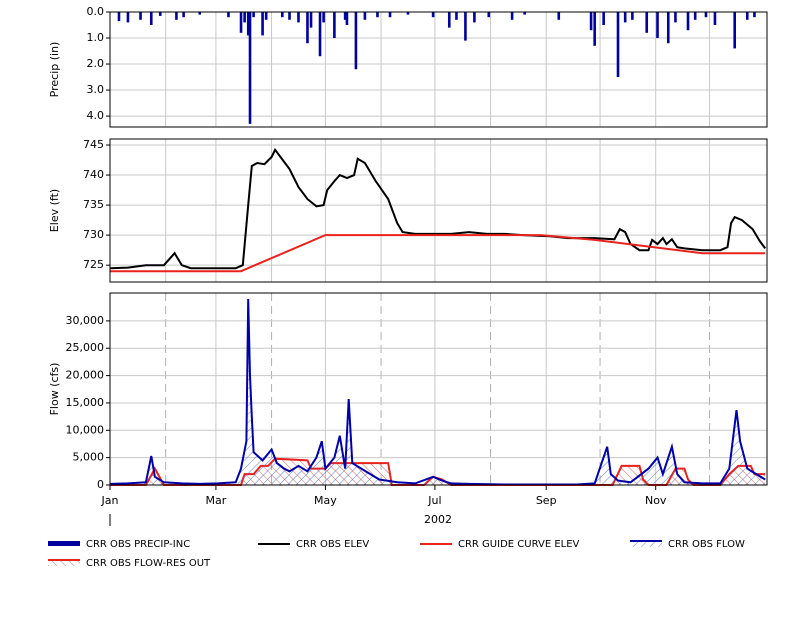 This screenshot has height=627, width=800. What do you see at coordinates (434, 500) in the screenshot?
I see `x-tick-label: Jul` at bounding box center [434, 500].